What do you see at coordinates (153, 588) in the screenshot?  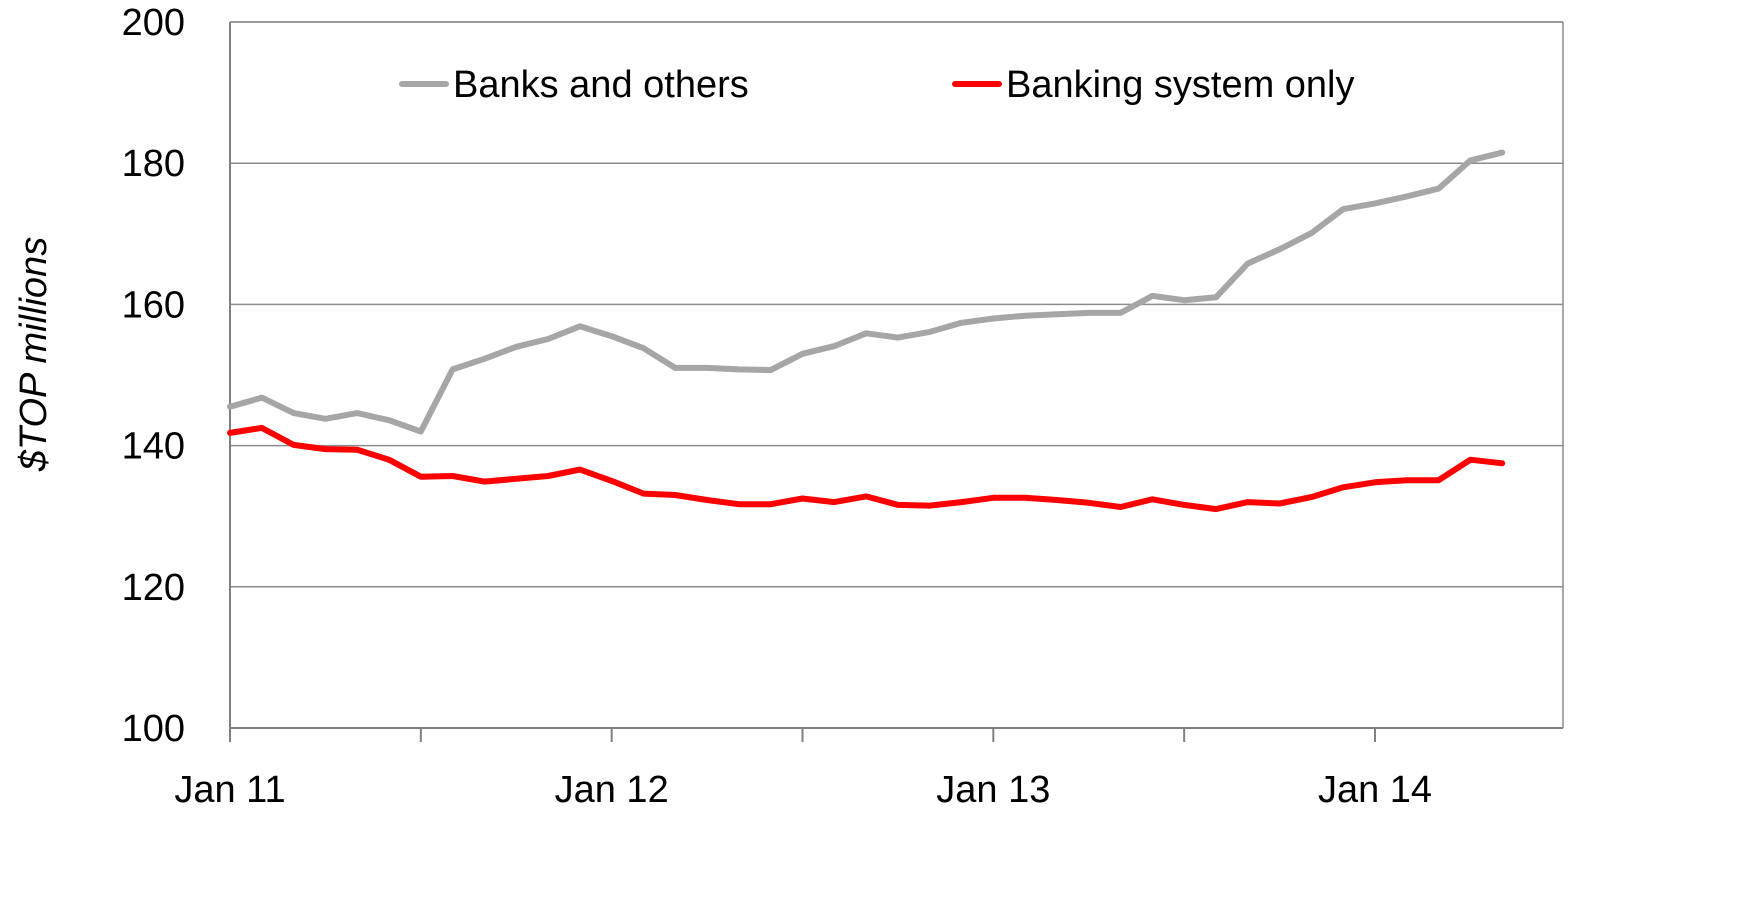 I see `y-tick-label: 120` at bounding box center [153, 588].